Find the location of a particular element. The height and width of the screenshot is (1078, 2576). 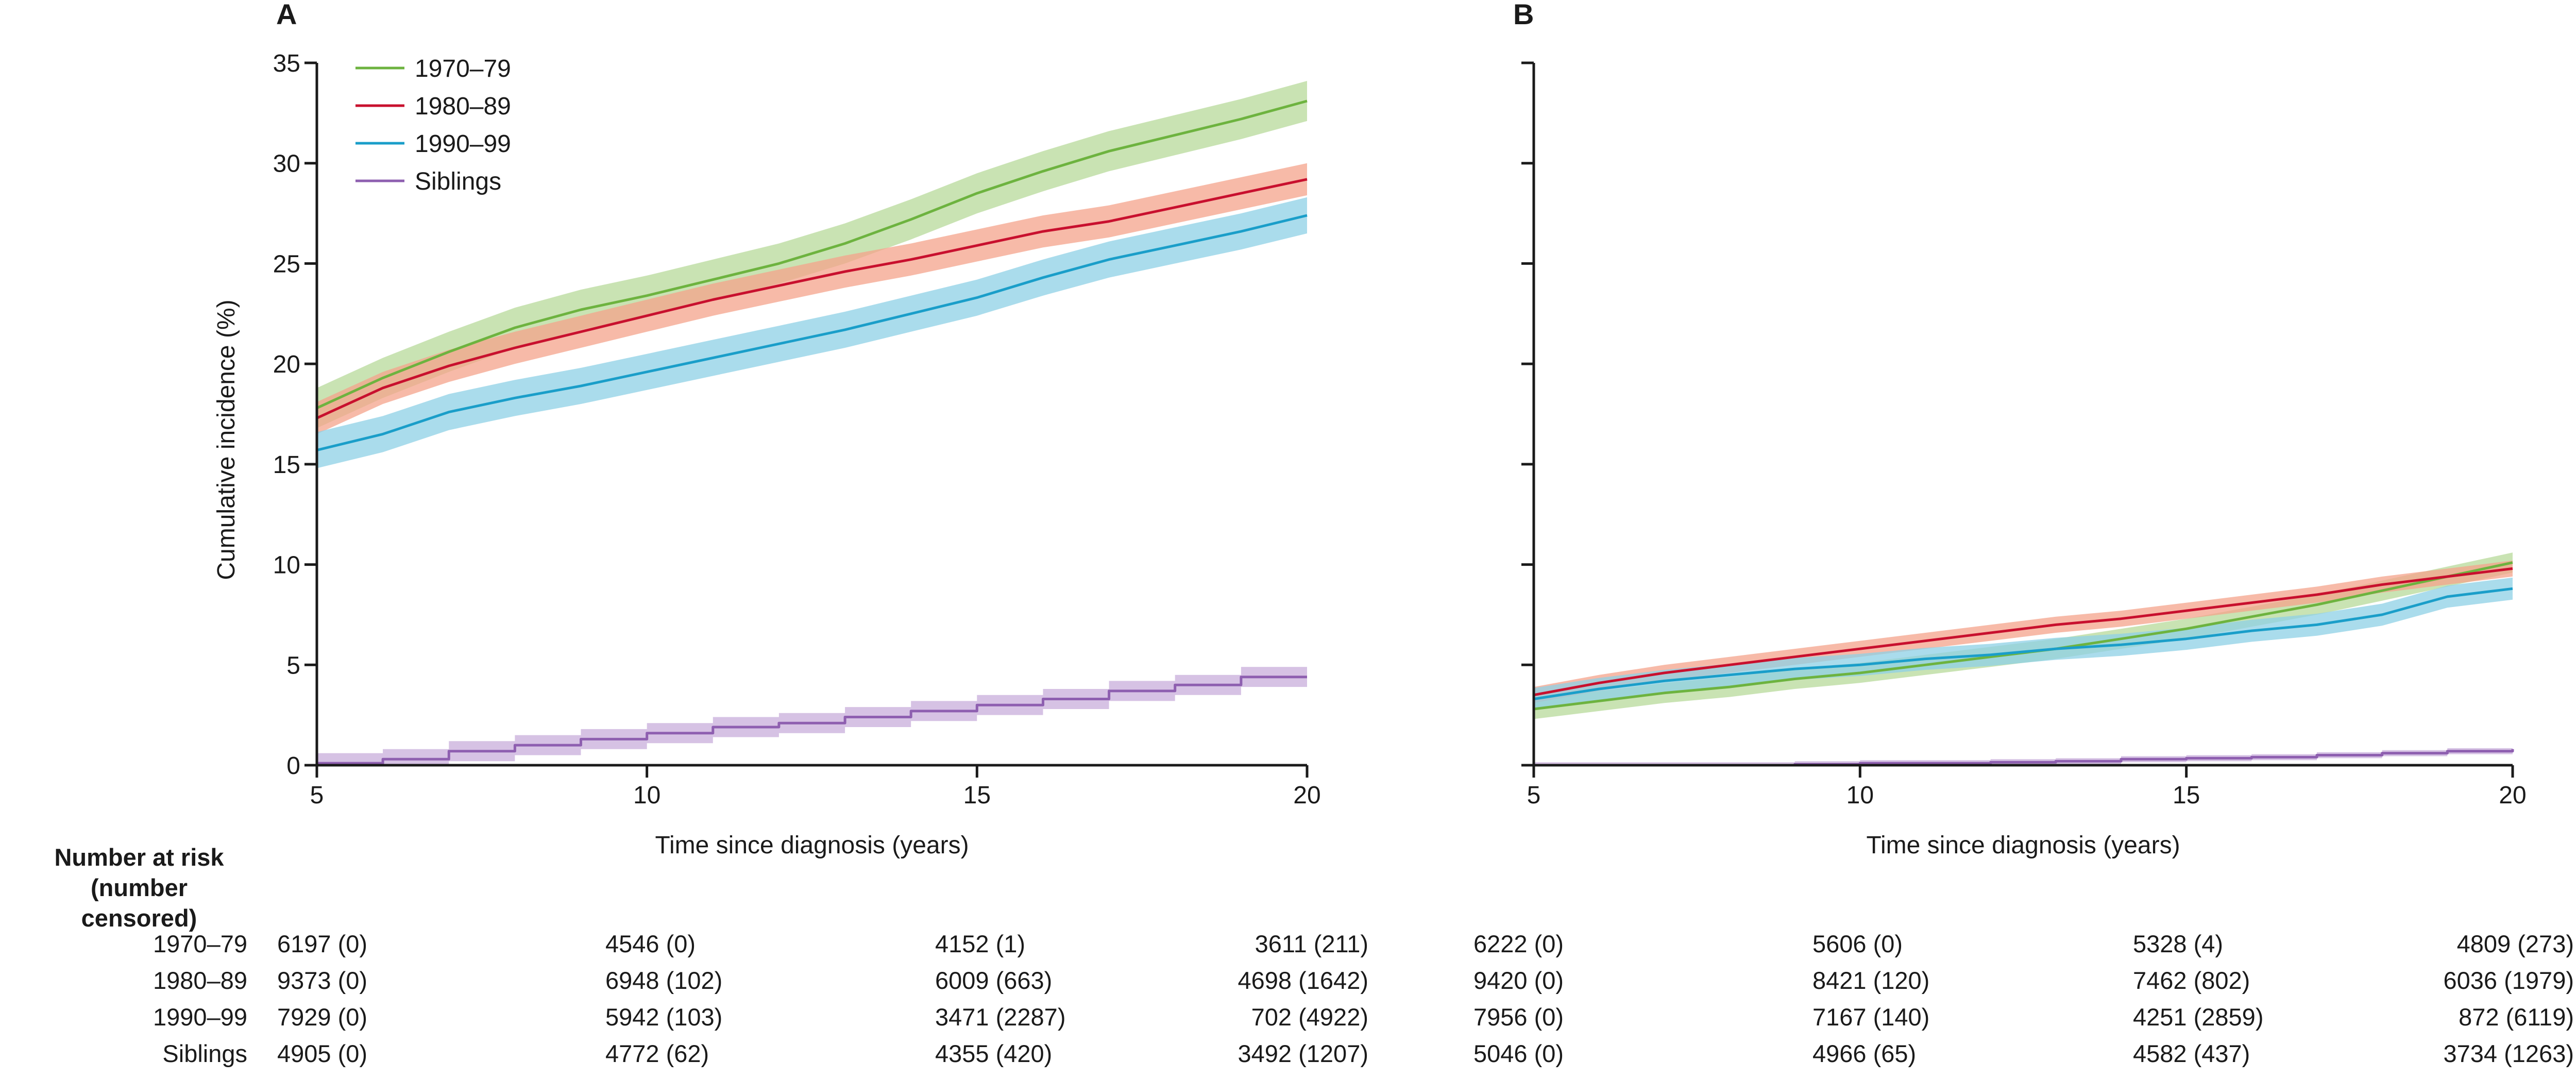

panel-a-y-tick-label: 20 is located at coordinates (286, 364).